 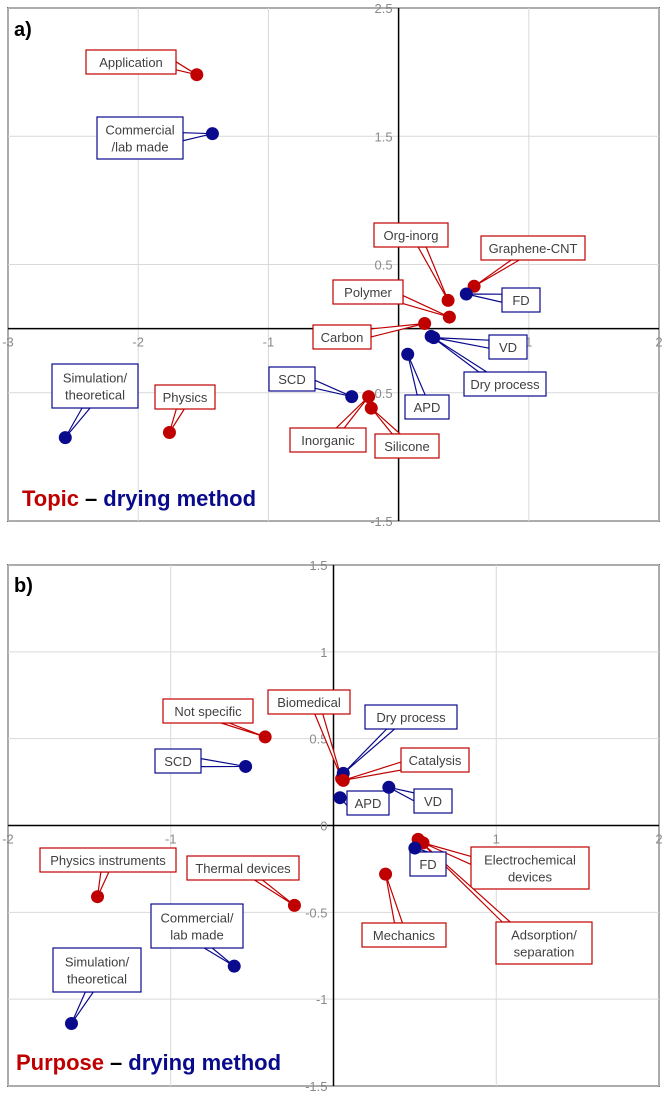 I want to click on point-label: Polymer, so click(x=368, y=292).